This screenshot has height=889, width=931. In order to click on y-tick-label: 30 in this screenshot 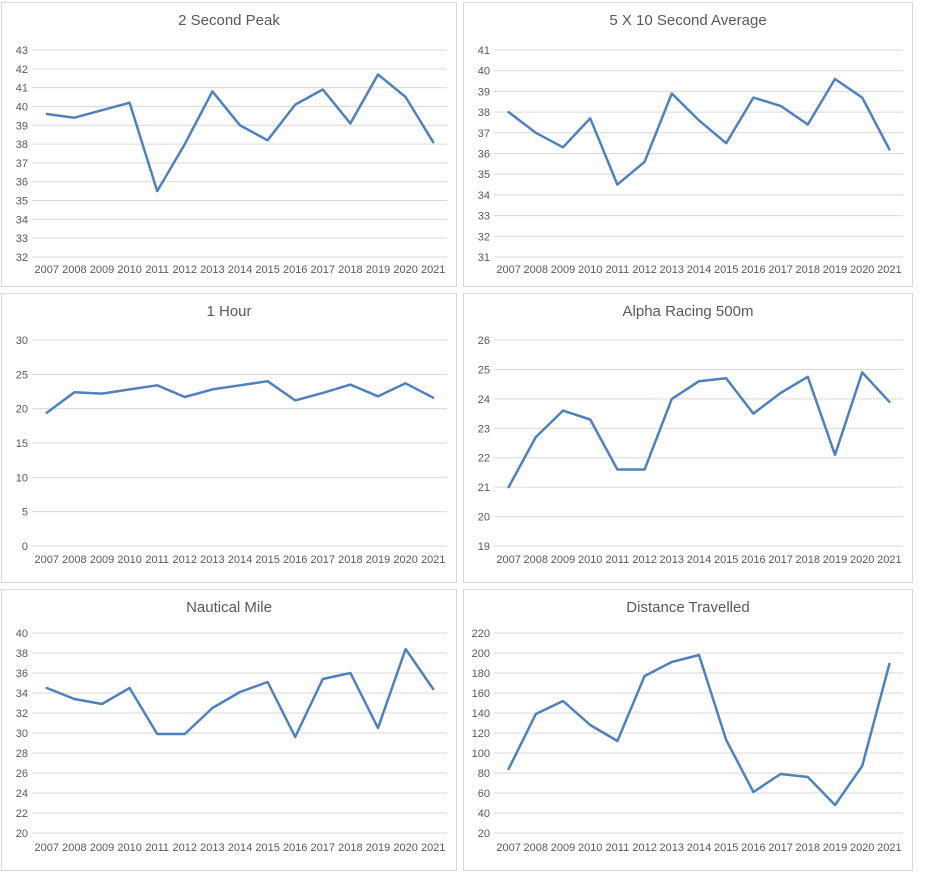, I will do `click(22, 734)`.